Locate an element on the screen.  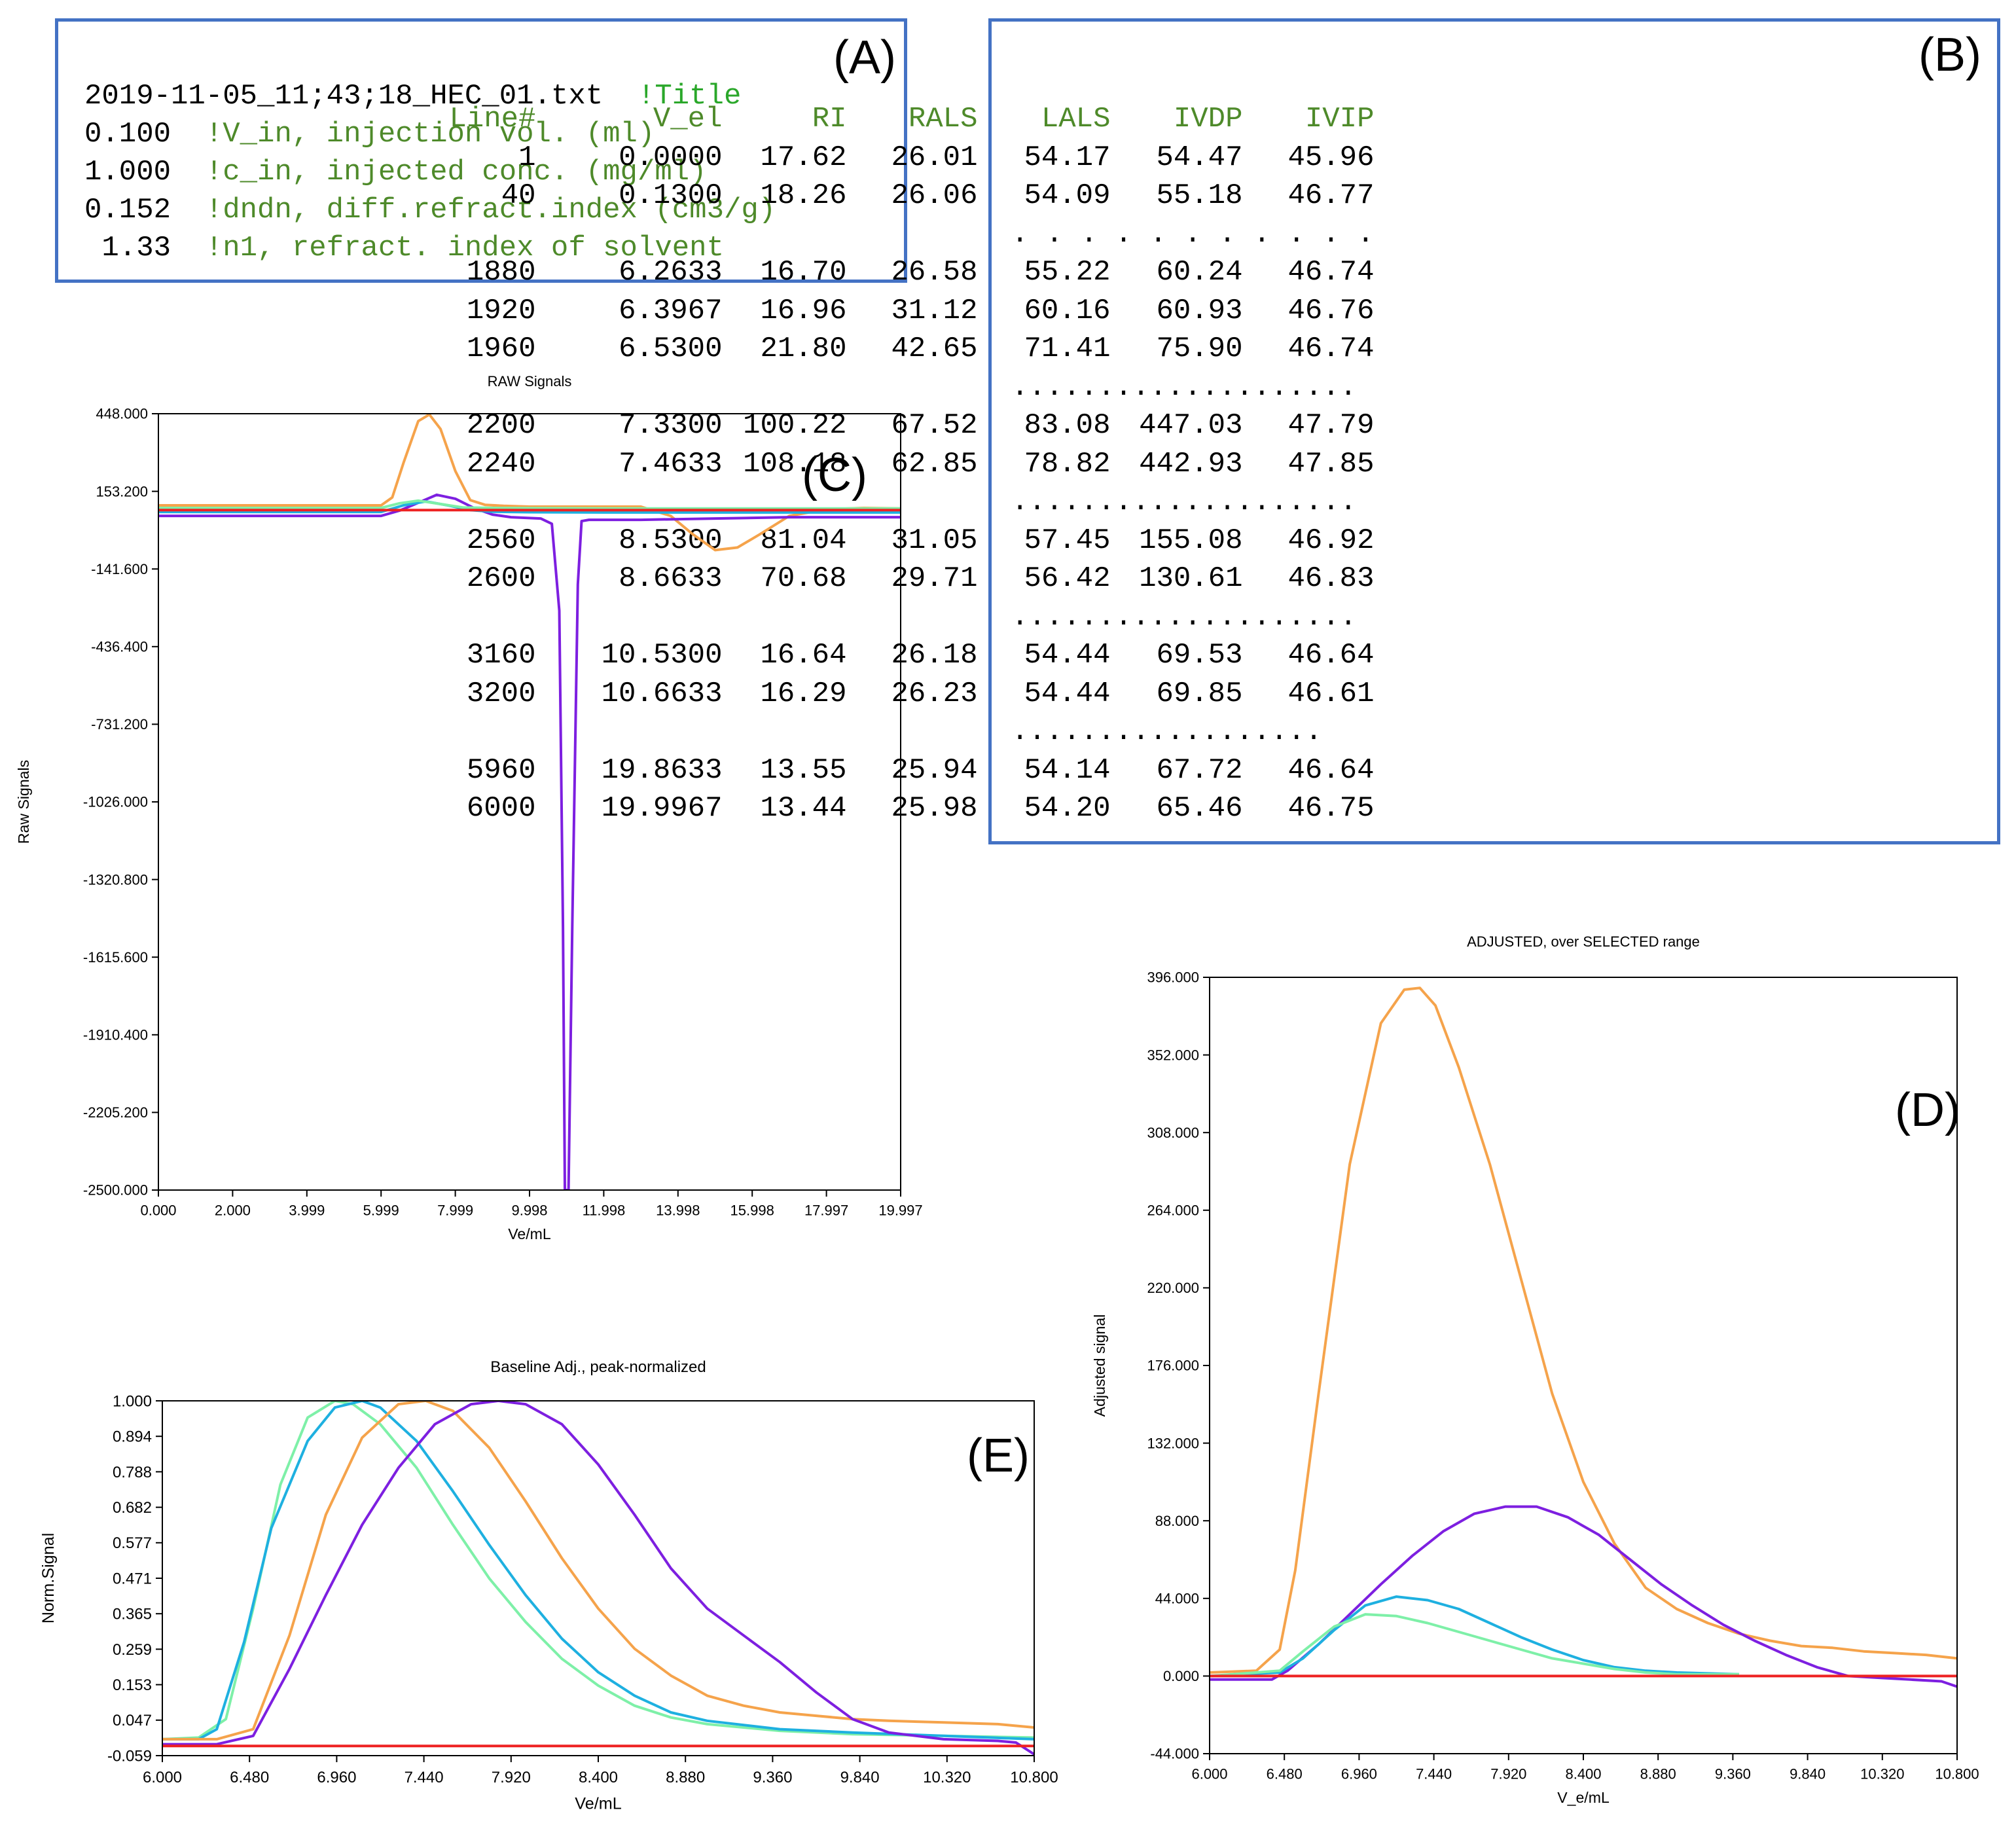
series-line-cyan is located at coordinates (598, 1571).